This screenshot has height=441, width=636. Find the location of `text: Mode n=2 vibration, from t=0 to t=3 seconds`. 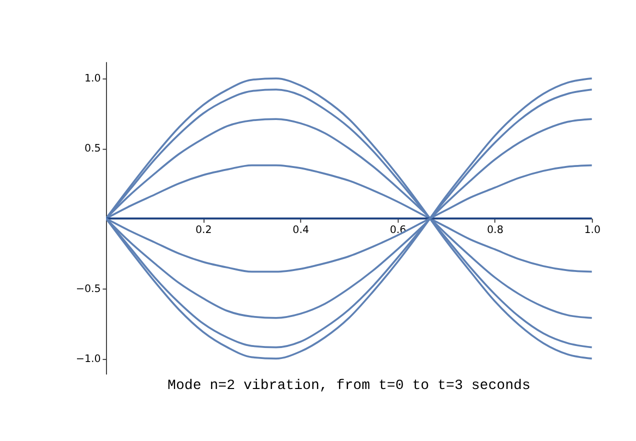

text: Mode n=2 vibration, from t=0 to t=3 seconds is located at coordinates (349, 386).